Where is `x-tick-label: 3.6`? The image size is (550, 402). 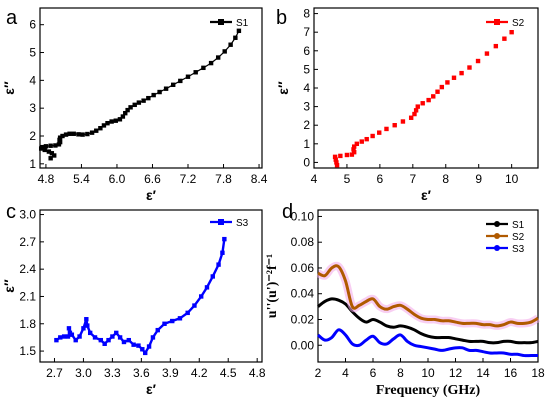 x-tick-label: 3.6 is located at coordinates (141, 373).